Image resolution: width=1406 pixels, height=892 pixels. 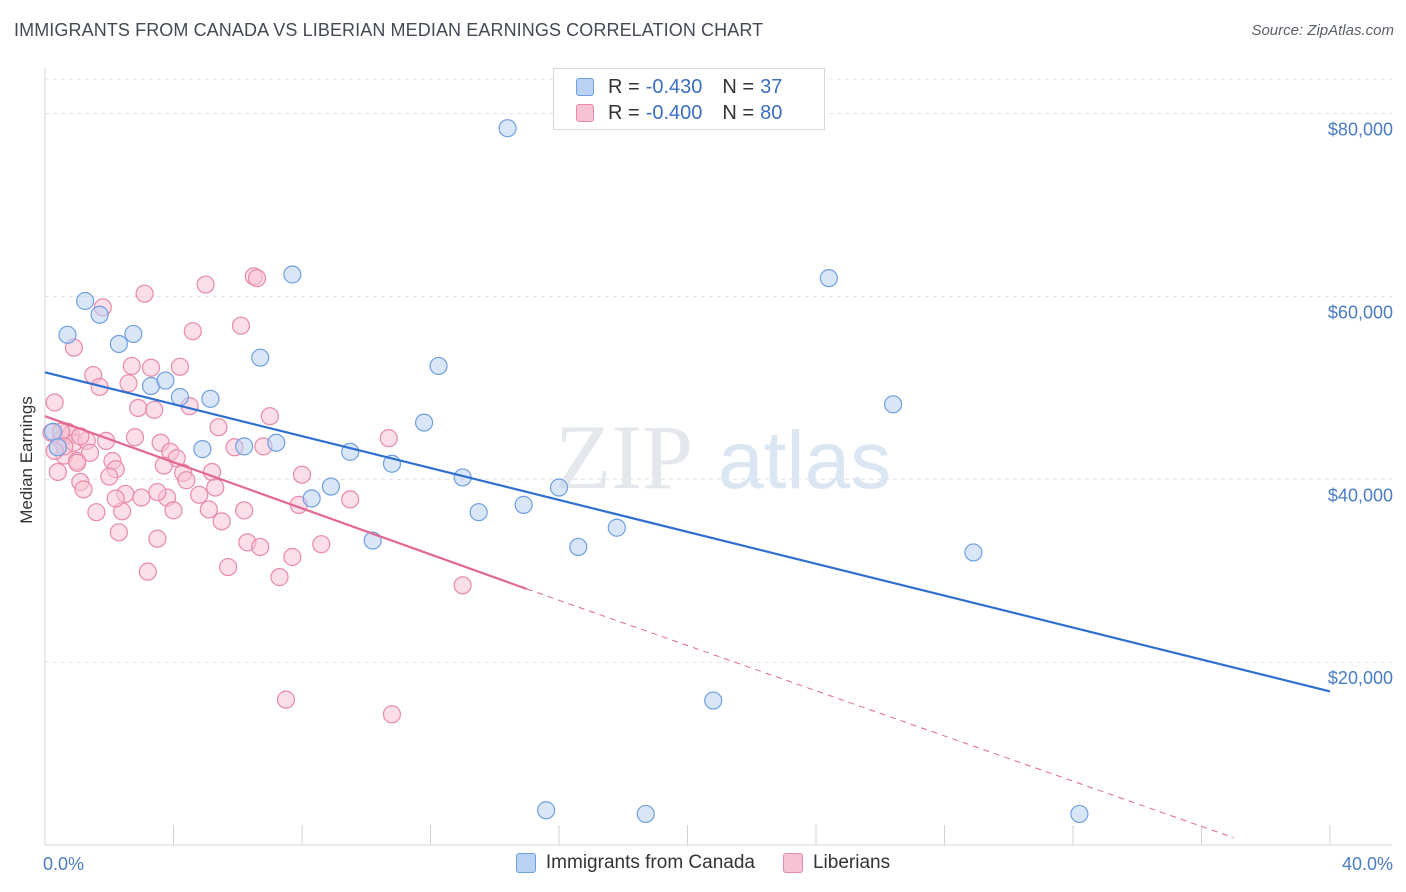 What do you see at coordinates (880, 713) in the screenshot?
I see `trend-line-liberians-extension` at bounding box center [880, 713].